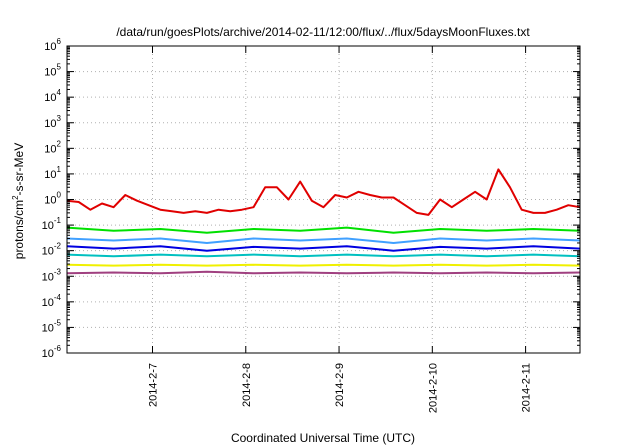 This screenshot has height=448, width=640. I want to click on y-tick-label: 10⁻⁴, so click(52, 301).